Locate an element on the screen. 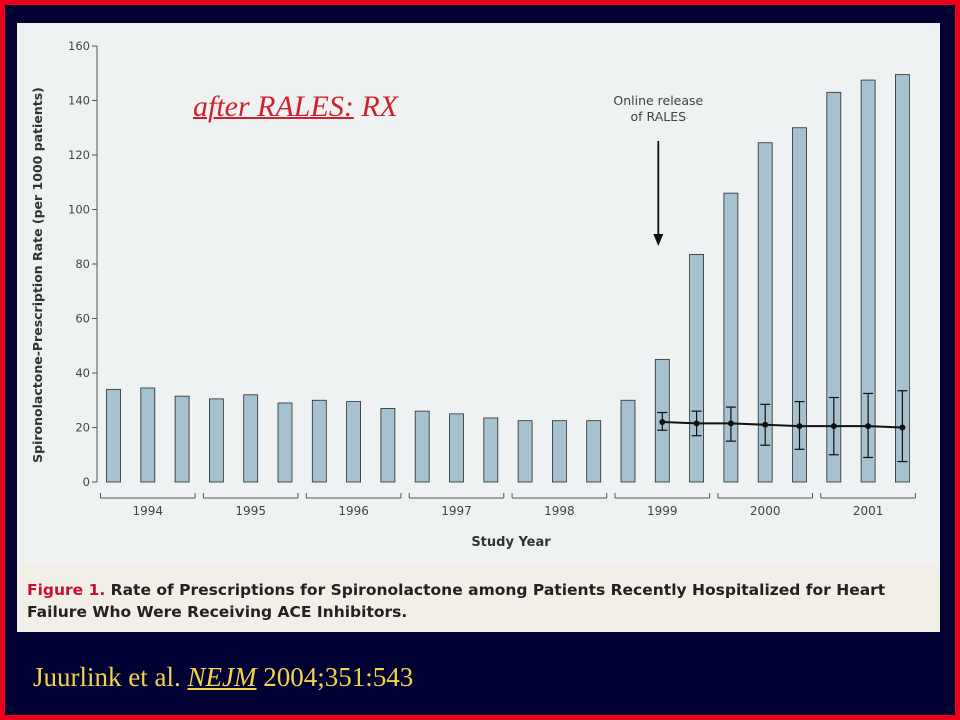 Image resolution: width=960 pixels, height=720 pixels. slide-title: after RALES: RX is located at coordinates (295, 107).